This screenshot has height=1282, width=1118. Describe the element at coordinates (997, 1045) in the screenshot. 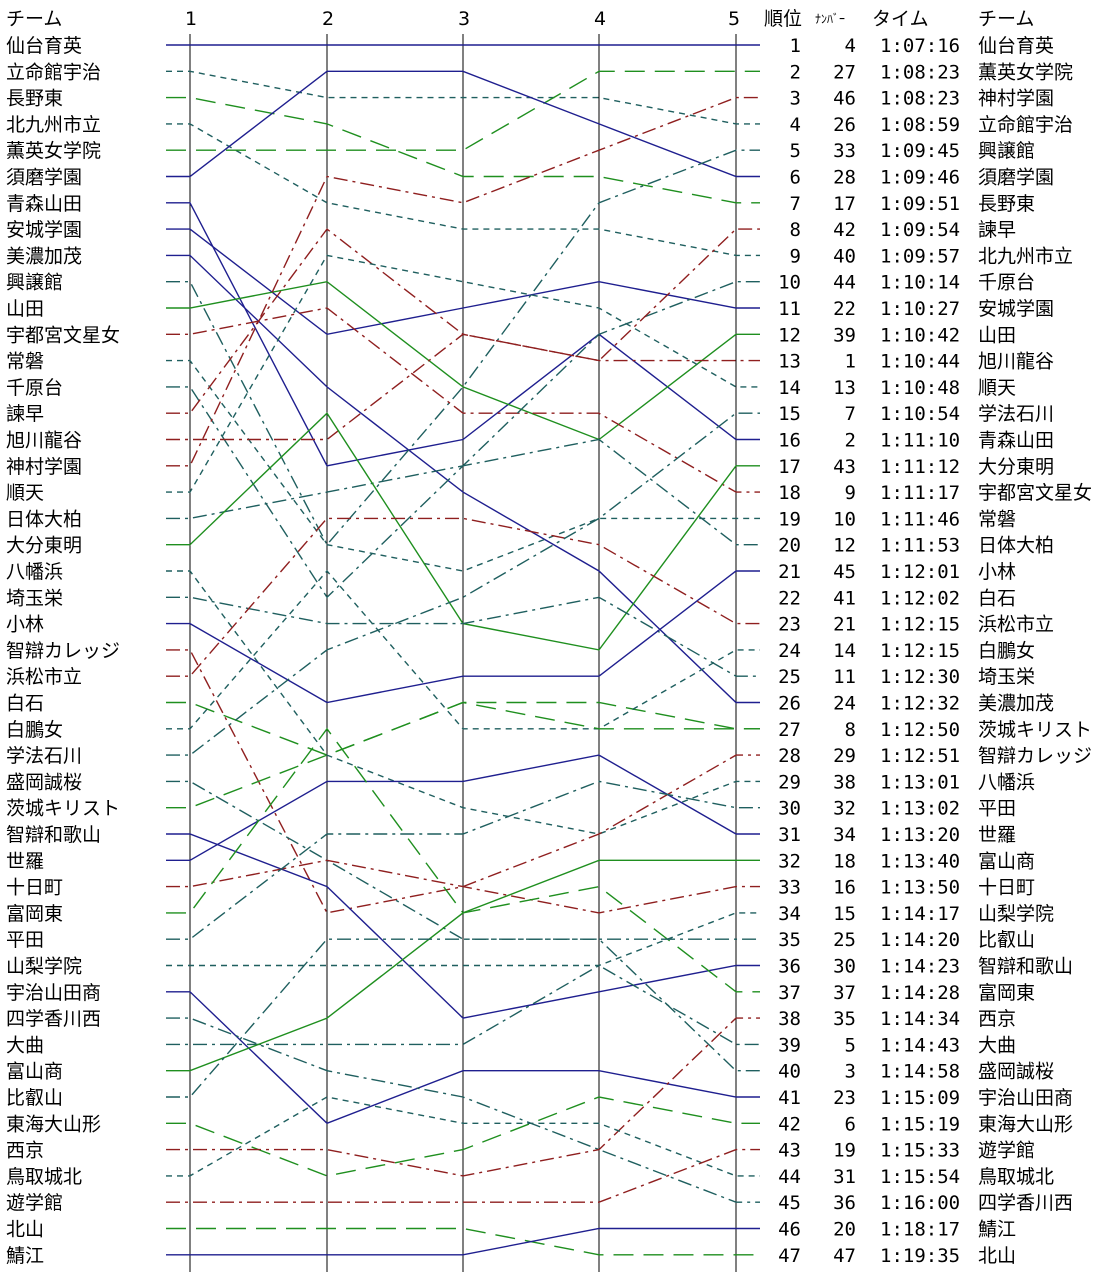

I see `result-team: 大曲` at that location.